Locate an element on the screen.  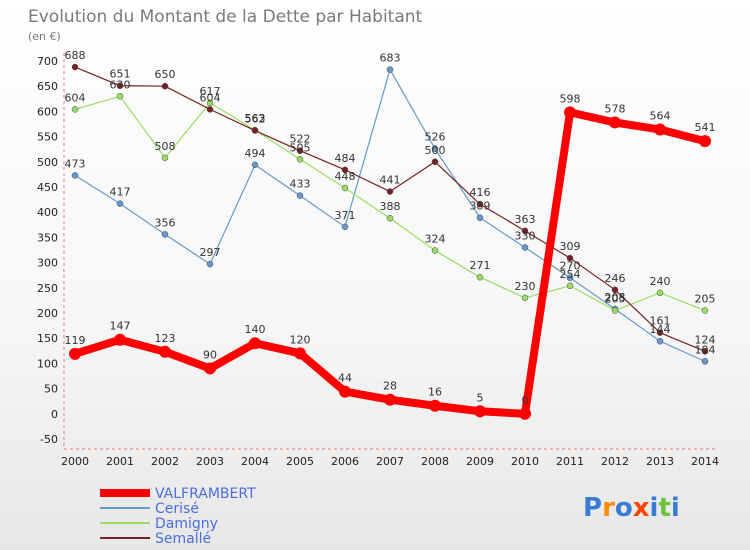
data-label: 104 is located at coordinates (705, 349).